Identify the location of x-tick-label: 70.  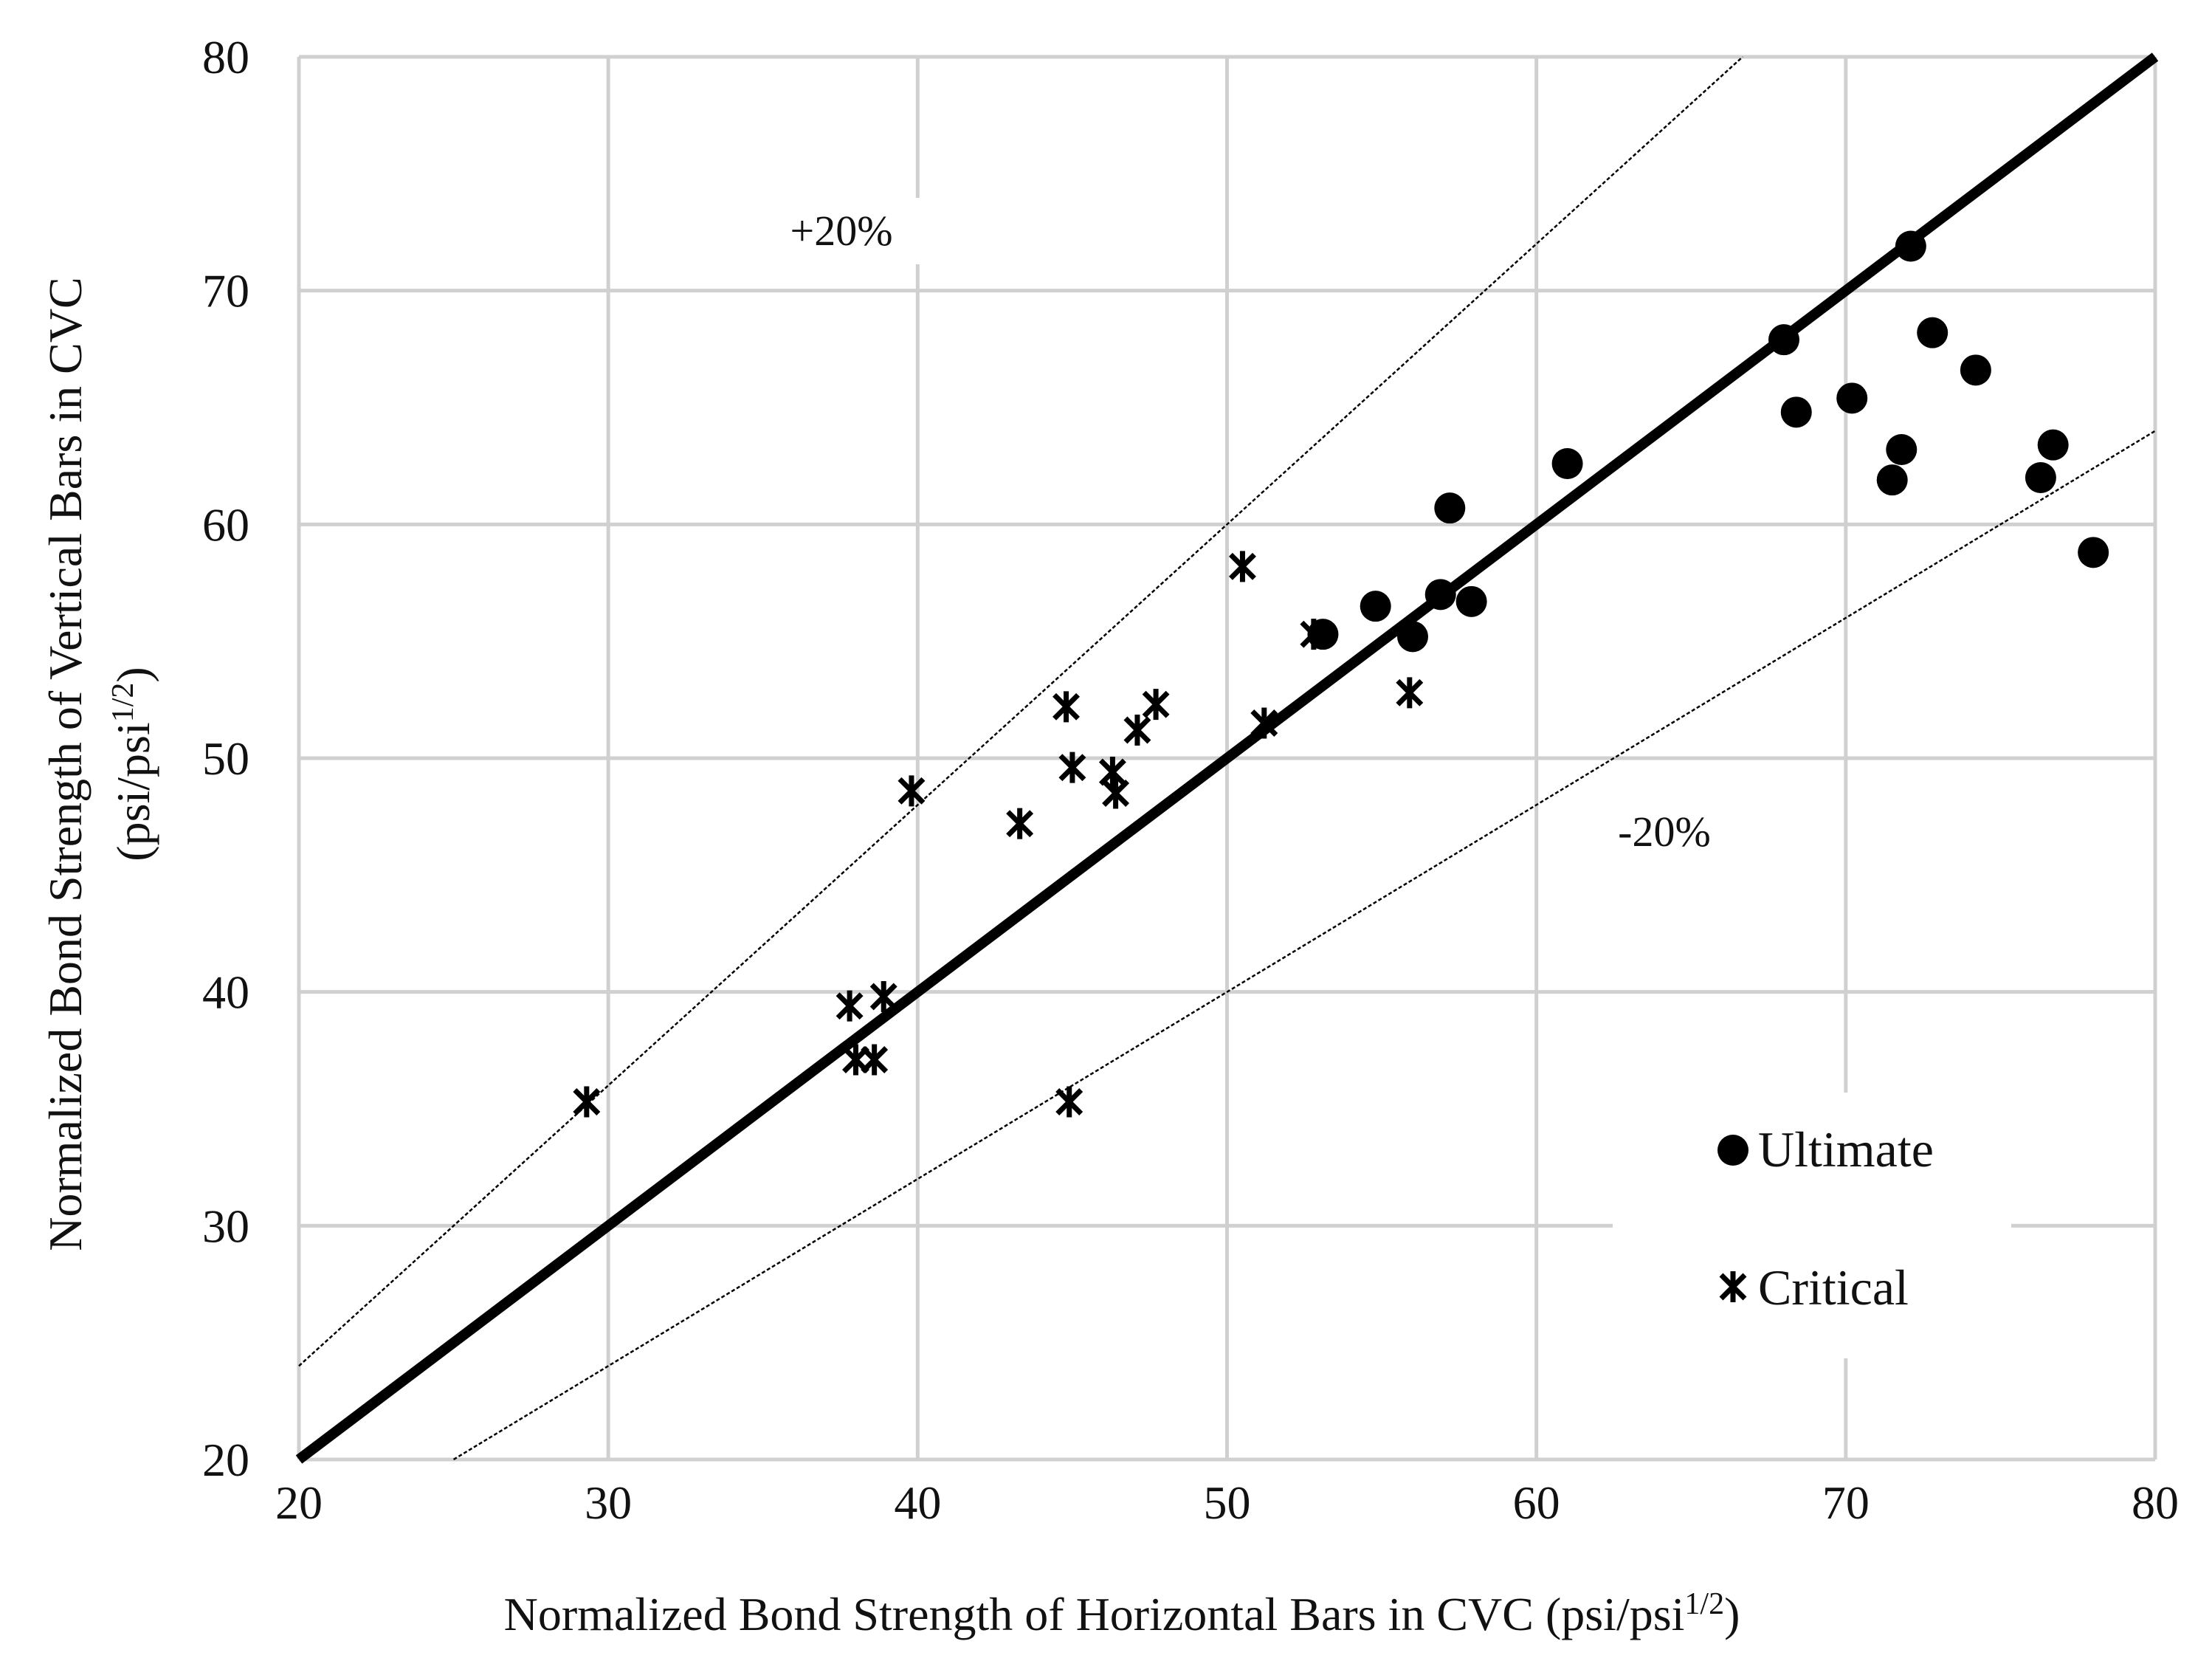
(1846, 1502).